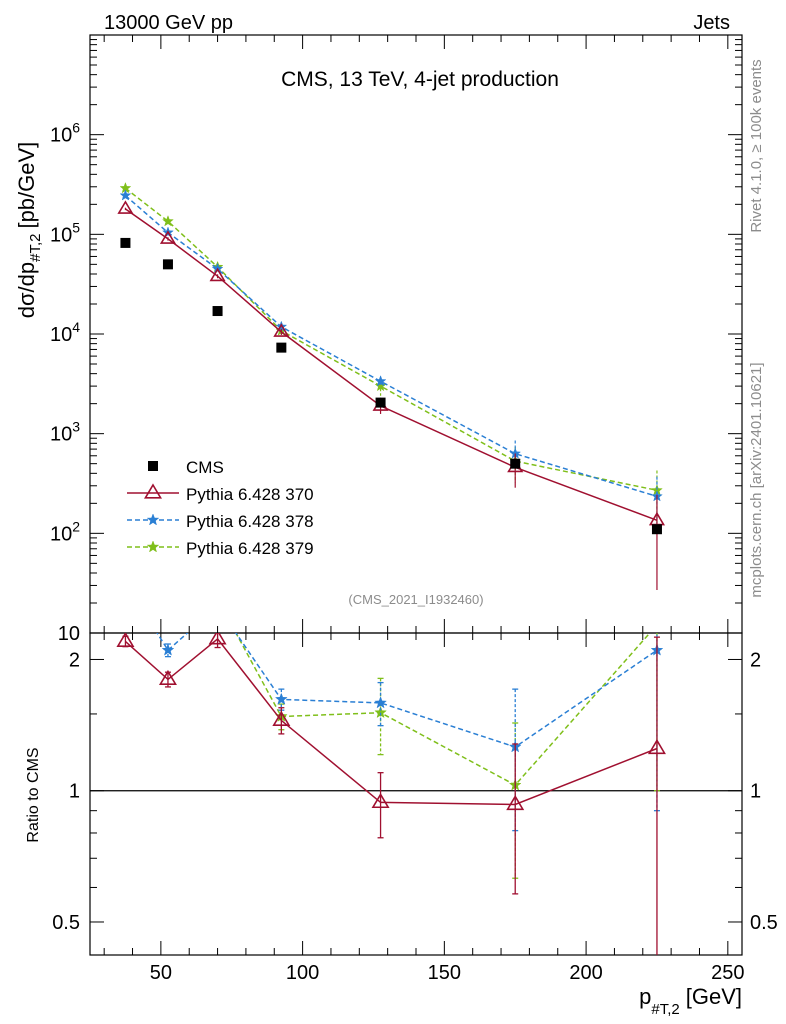  I want to click on x-axis-label: p#T,2 [GeV], so click(690, 1001).